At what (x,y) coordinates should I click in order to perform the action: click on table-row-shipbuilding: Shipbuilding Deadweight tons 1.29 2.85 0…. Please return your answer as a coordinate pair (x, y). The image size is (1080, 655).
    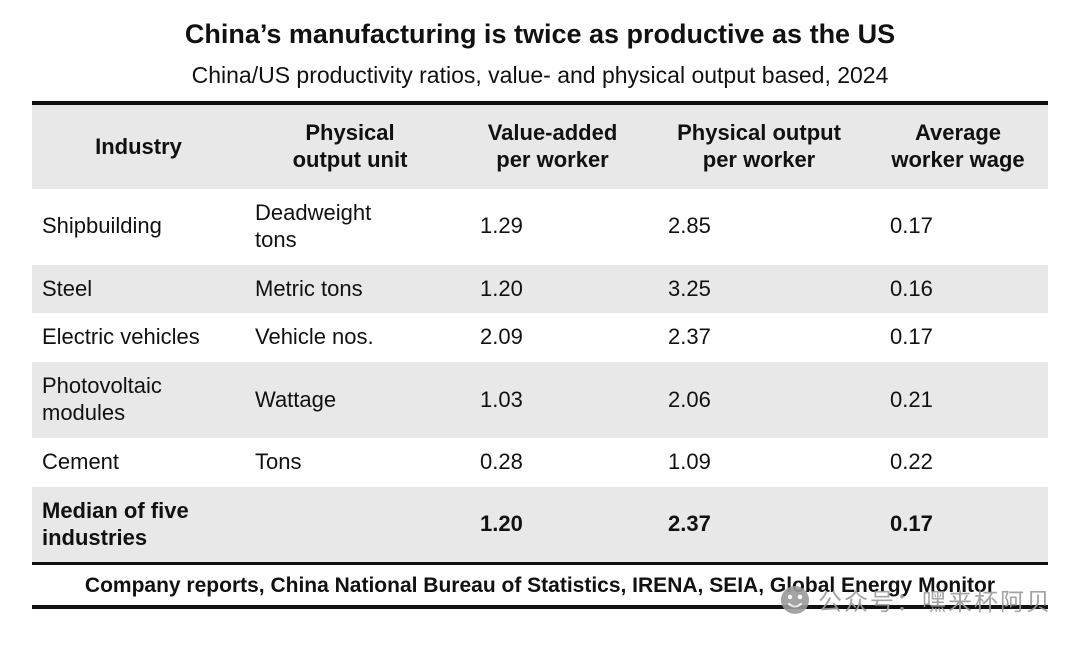
    Looking at the image, I should click on (540, 227).